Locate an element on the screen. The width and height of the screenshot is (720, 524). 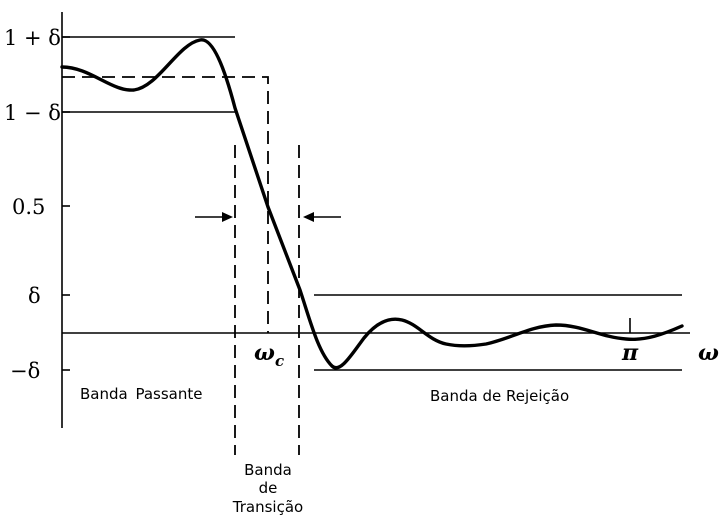
left-arrow-icon is located at coordinates (214, 217).